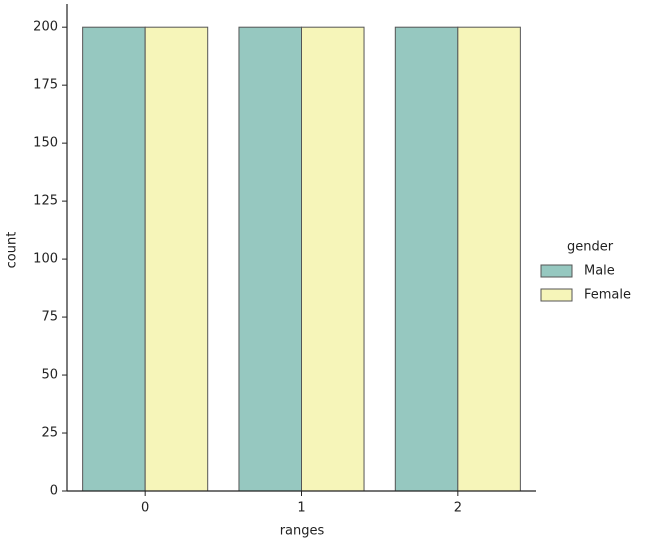 The height and width of the screenshot is (544, 645). I want to click on x-tick-label: 1, so click(301, 508).